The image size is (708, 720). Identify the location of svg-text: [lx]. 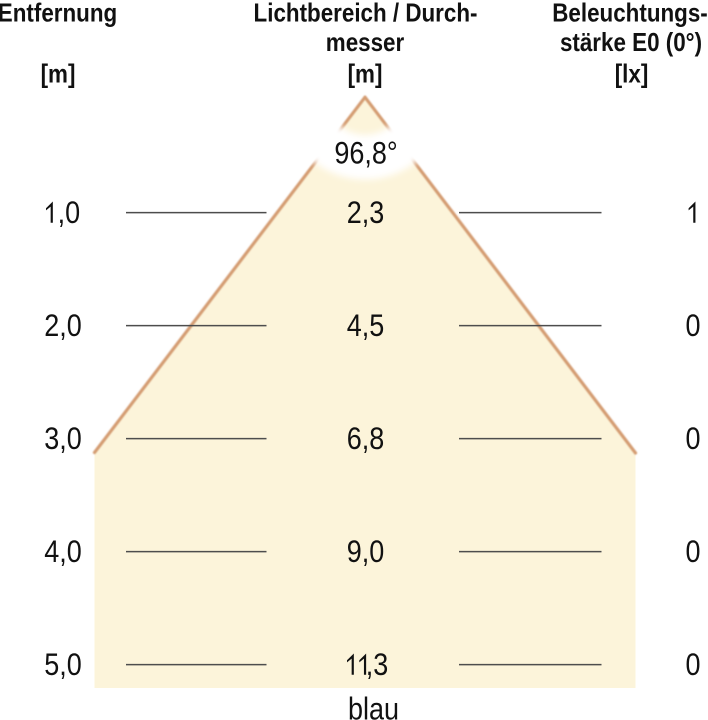
(632, 74).